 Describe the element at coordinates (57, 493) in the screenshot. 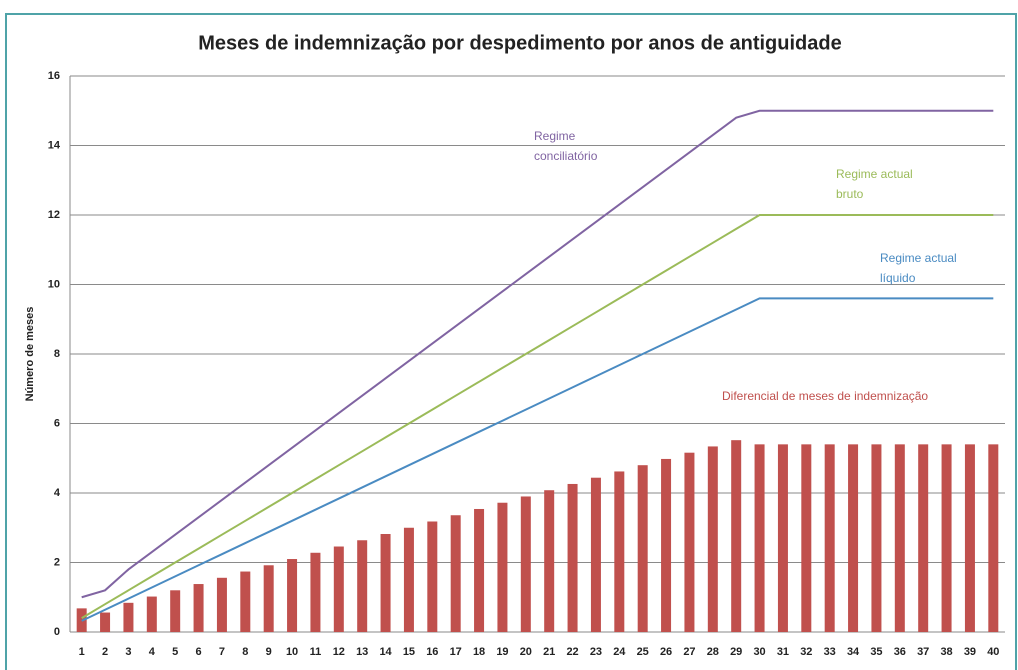

I see `y-tick-label: 4` at that location.